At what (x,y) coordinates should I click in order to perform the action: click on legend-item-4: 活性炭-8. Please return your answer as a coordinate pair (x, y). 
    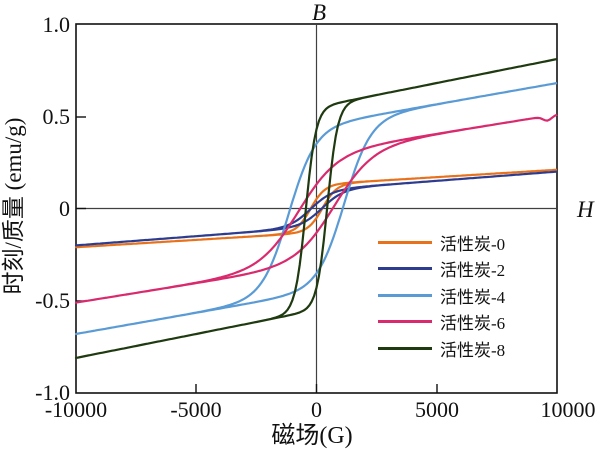
    Looking at the image, I should click on (441, 348).